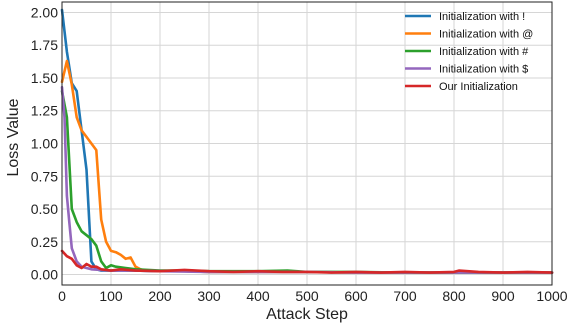  I want to click on y-tick-label: 0.00, so click(44, 275).